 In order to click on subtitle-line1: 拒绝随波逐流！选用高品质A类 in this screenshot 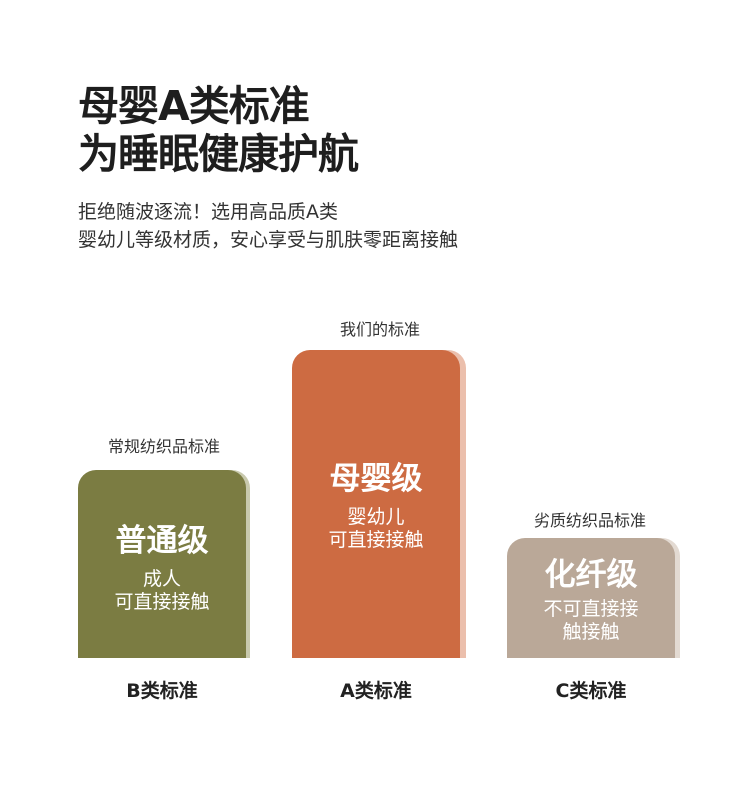, I will do `click(208, 212)`.